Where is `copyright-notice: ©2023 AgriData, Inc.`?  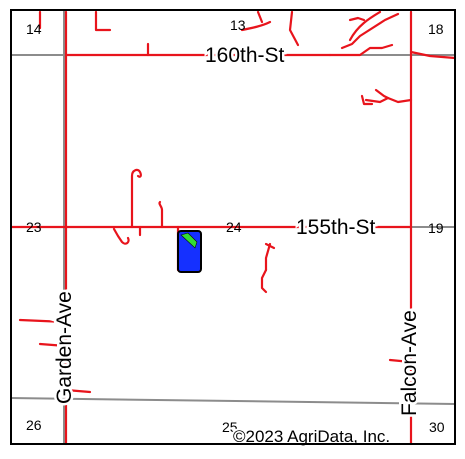 copyright-notice: ©2023 AgriData, Inc. is located at coordinates (311, 436).